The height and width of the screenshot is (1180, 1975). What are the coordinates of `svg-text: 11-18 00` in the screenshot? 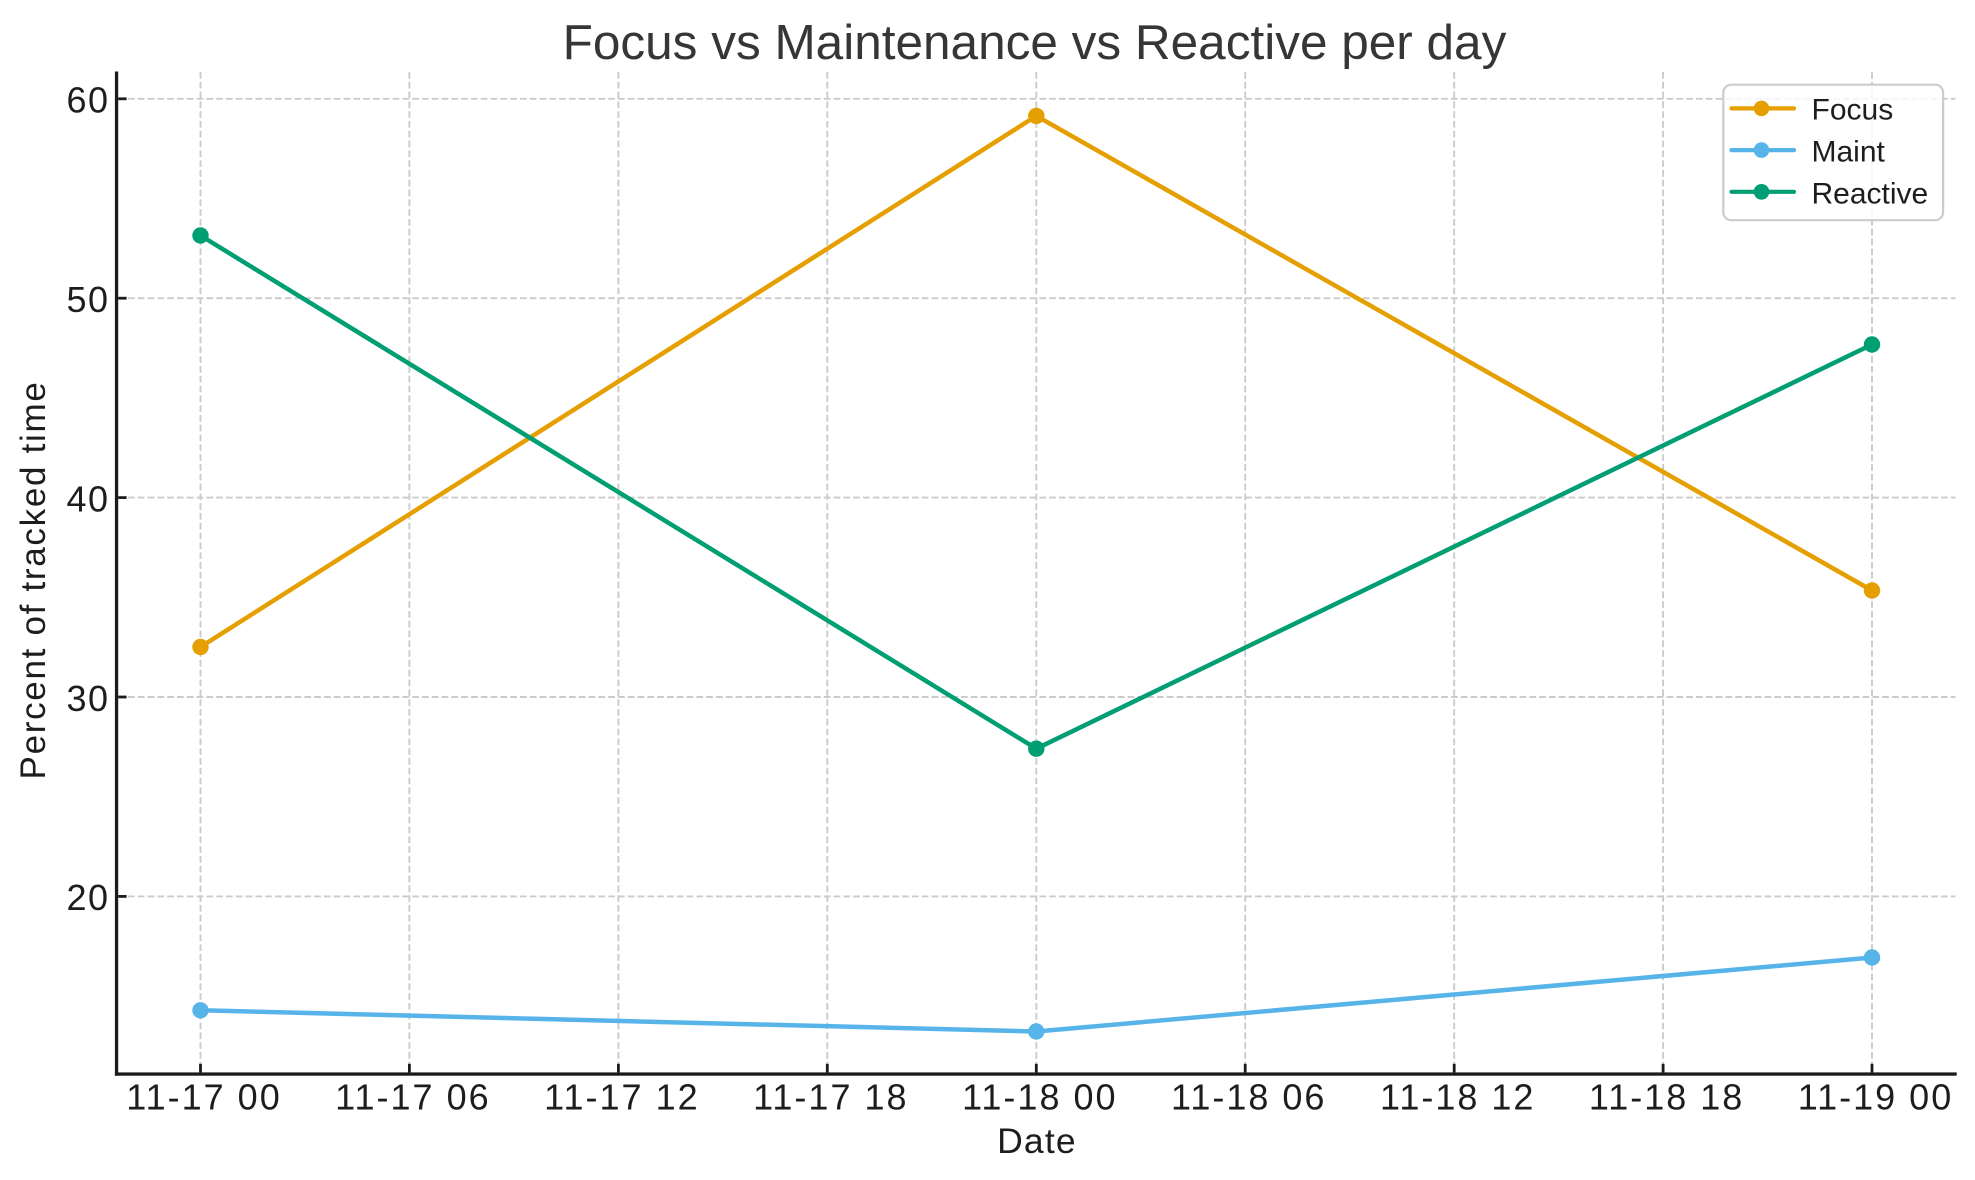 It's located at (1039, 1097).